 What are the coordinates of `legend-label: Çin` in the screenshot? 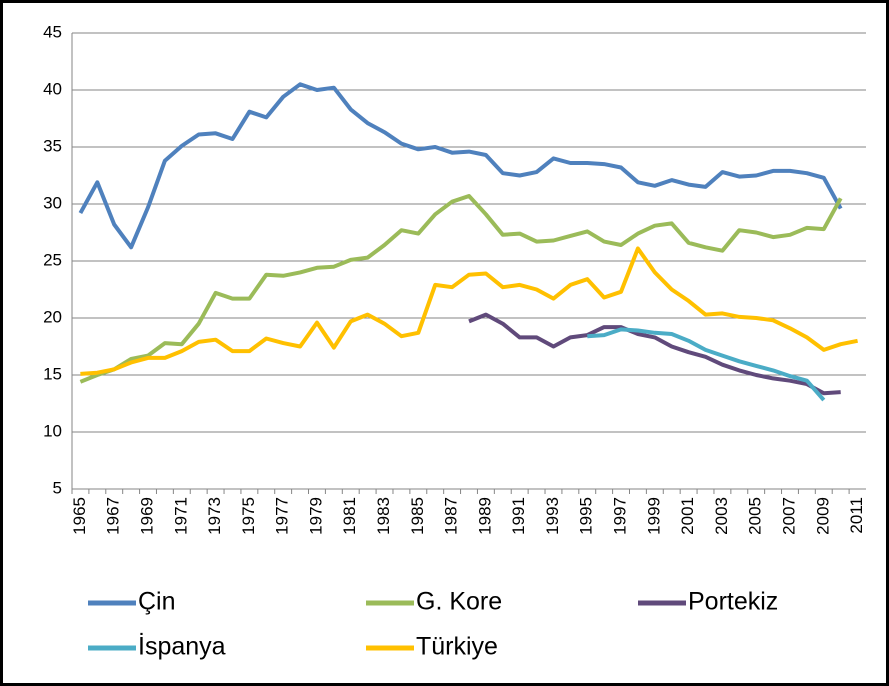 It's located at (157, 602).